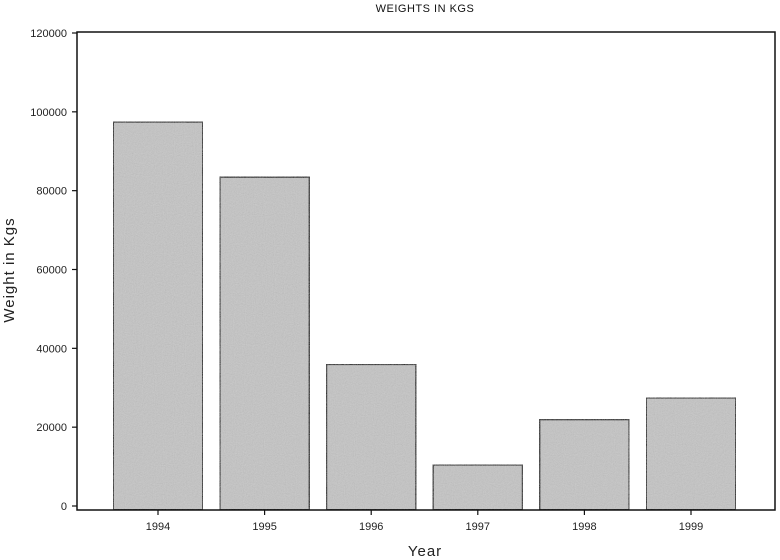 This screenshot has width=780, height=560. I want to click on bar-1998, so click(584, 464).